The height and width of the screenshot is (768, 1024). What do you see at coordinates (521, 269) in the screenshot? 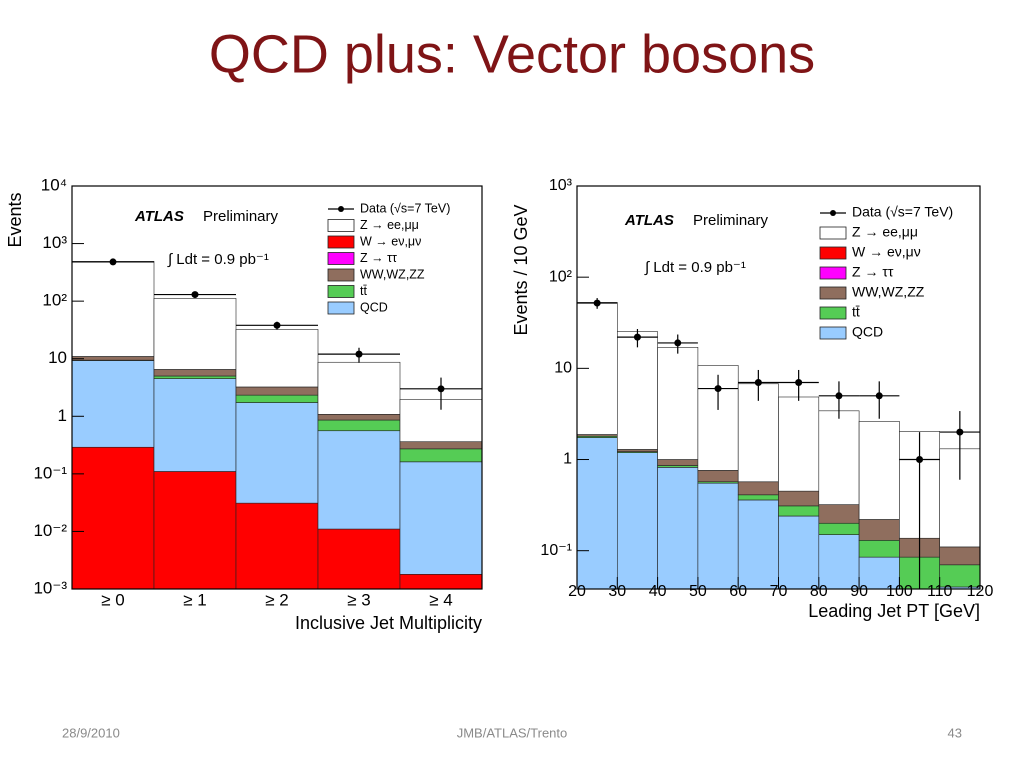
I see `y-axis-label: Events / 10 GeV` at bounding box center [521, 269].